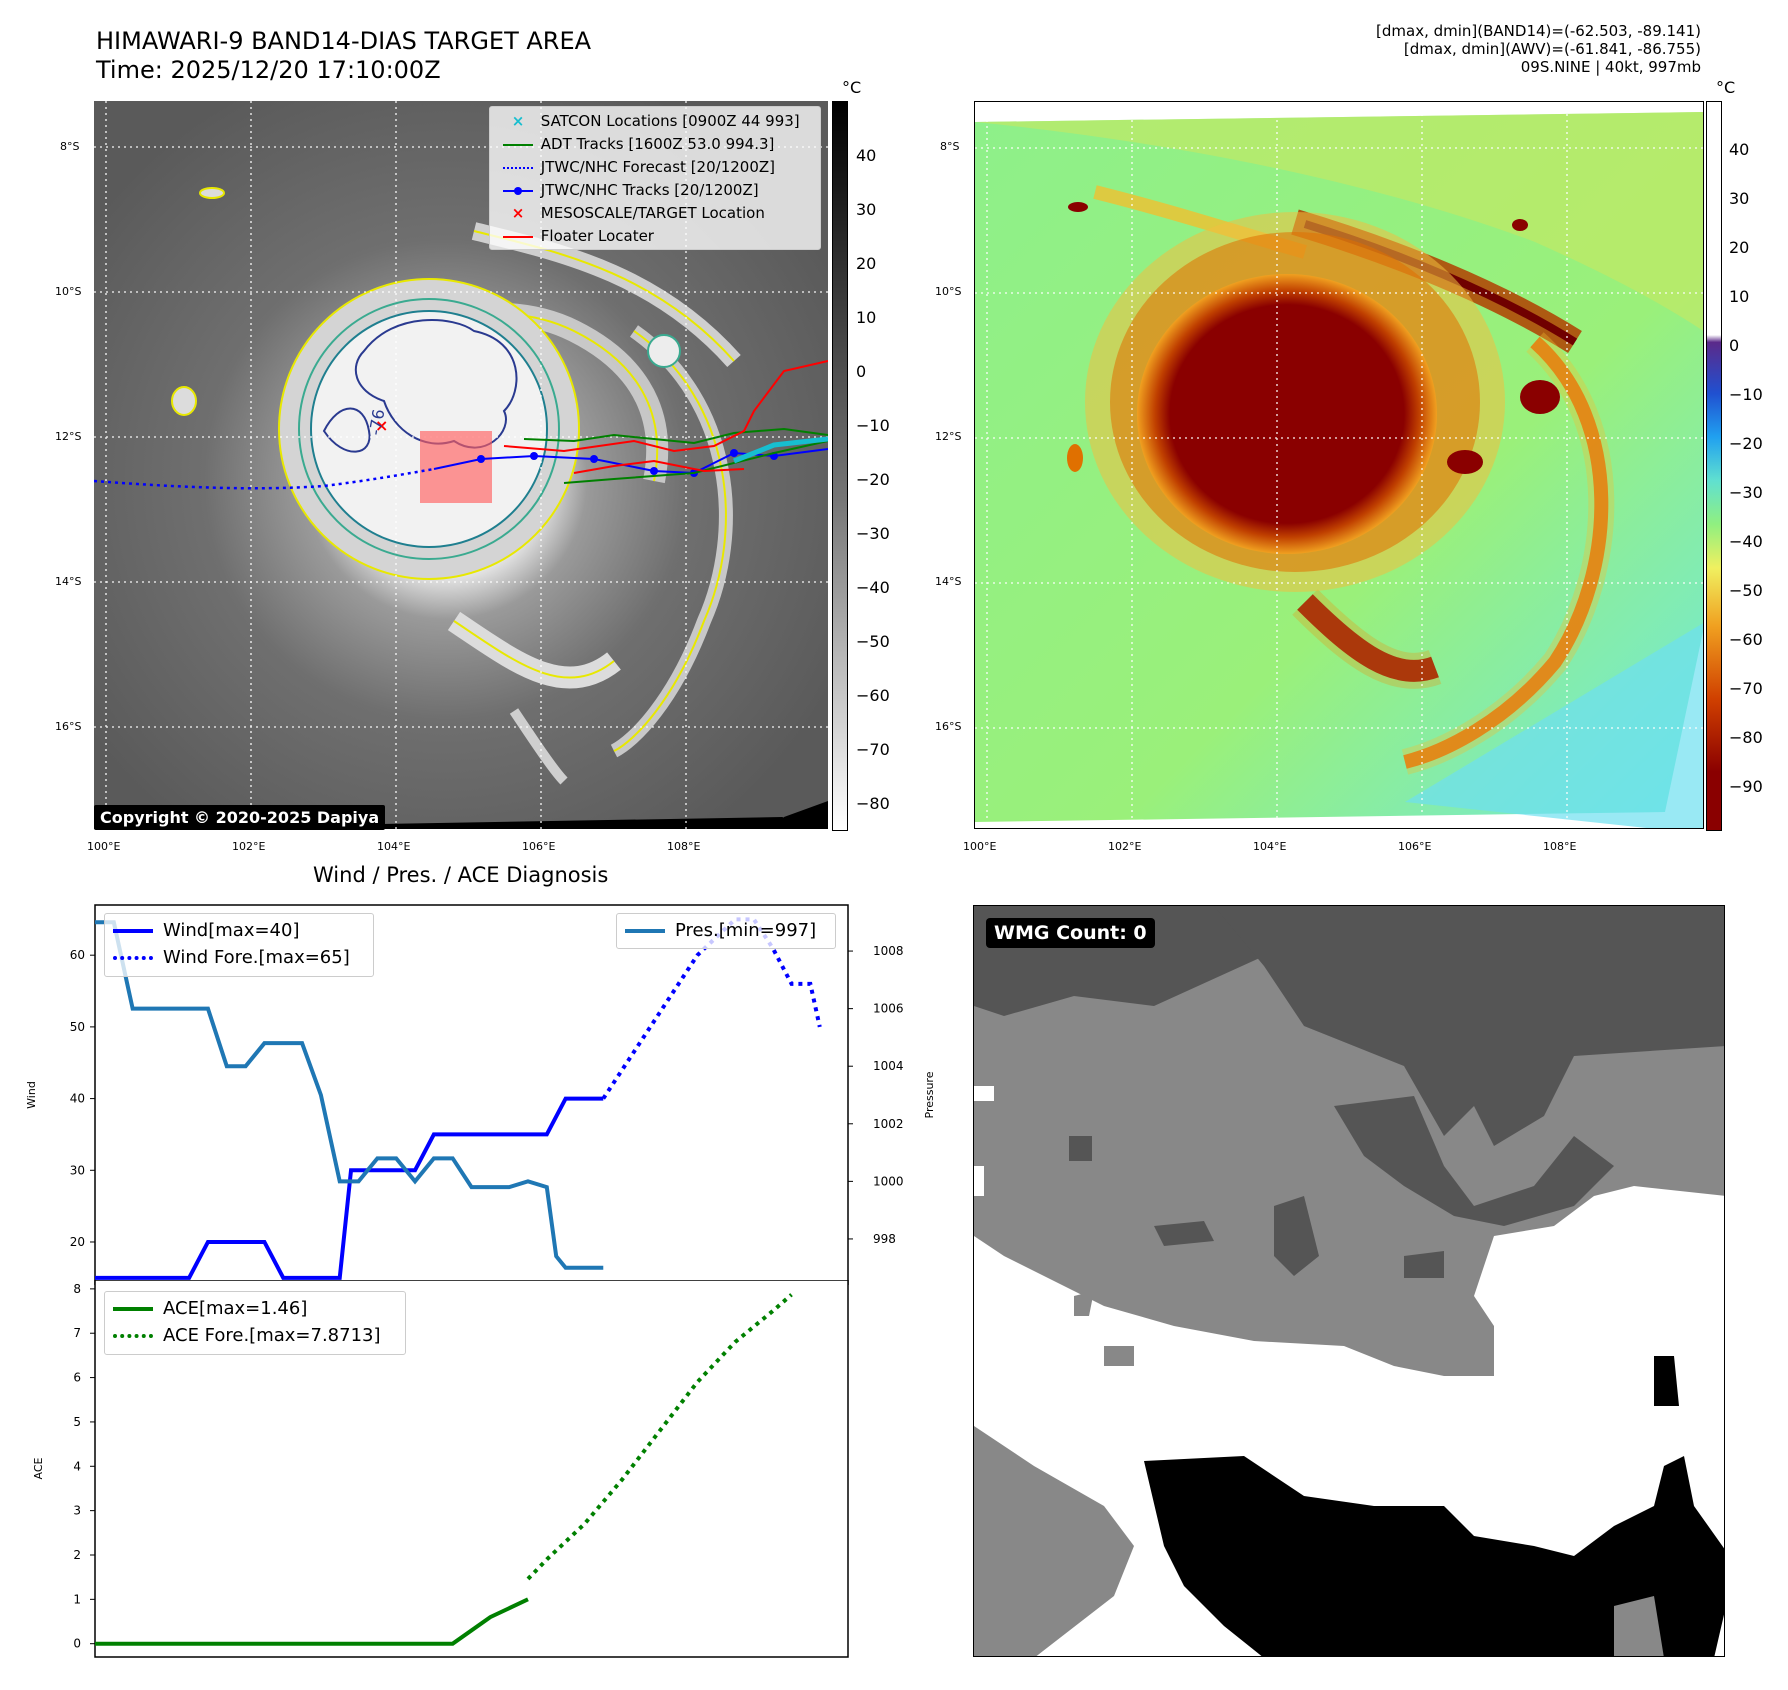 This screenshot has width=1788, height=1690. Describe the element at coordinates (77, 1599) in the screenshot. I see `y-tick-label: 1` at that location.